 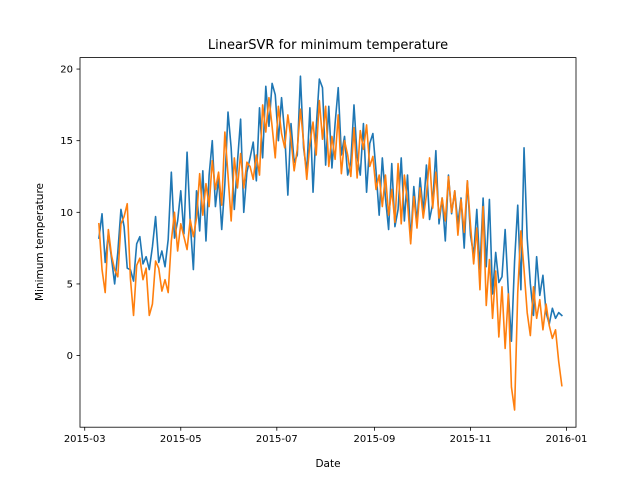 I want to click on x-tick-label: 2015-03, so click(x=85, y=439).